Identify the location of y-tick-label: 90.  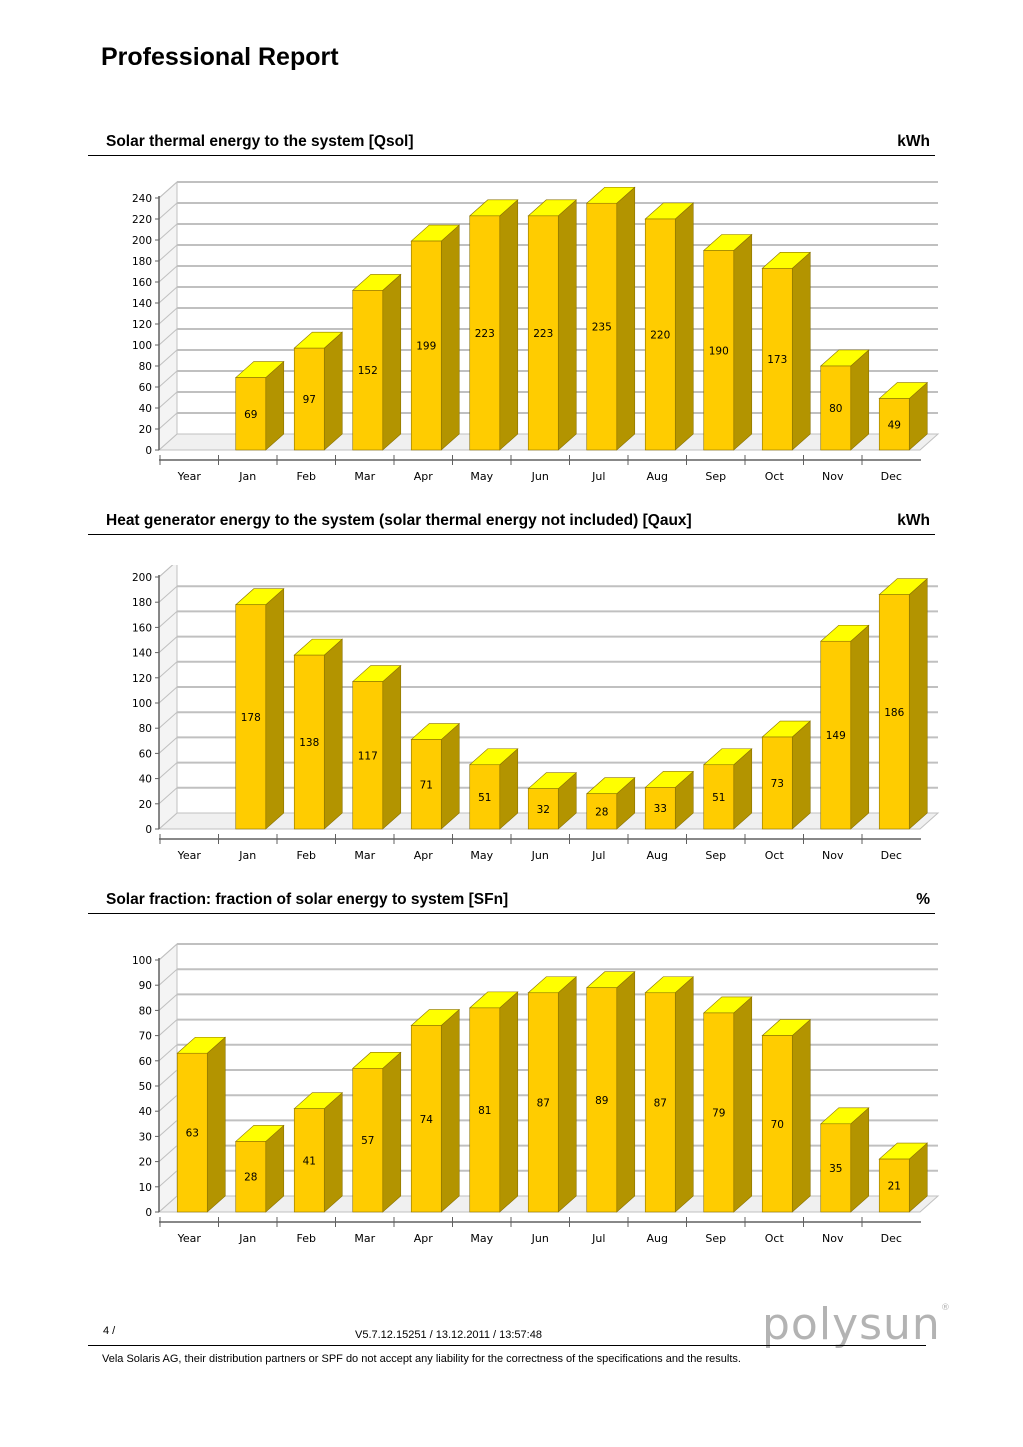
(145, 986).